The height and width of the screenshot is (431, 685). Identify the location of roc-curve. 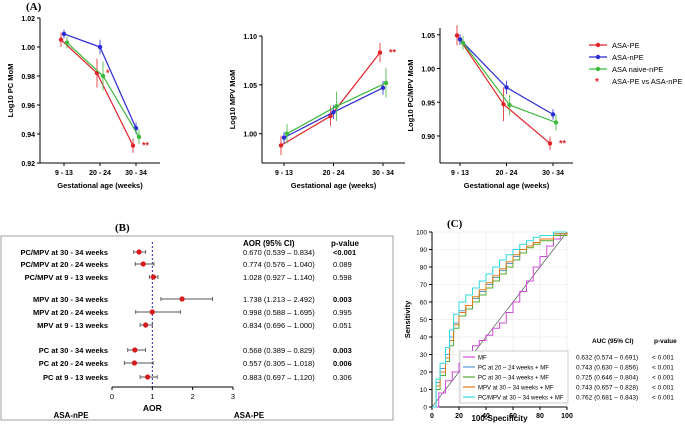
(500, 320).